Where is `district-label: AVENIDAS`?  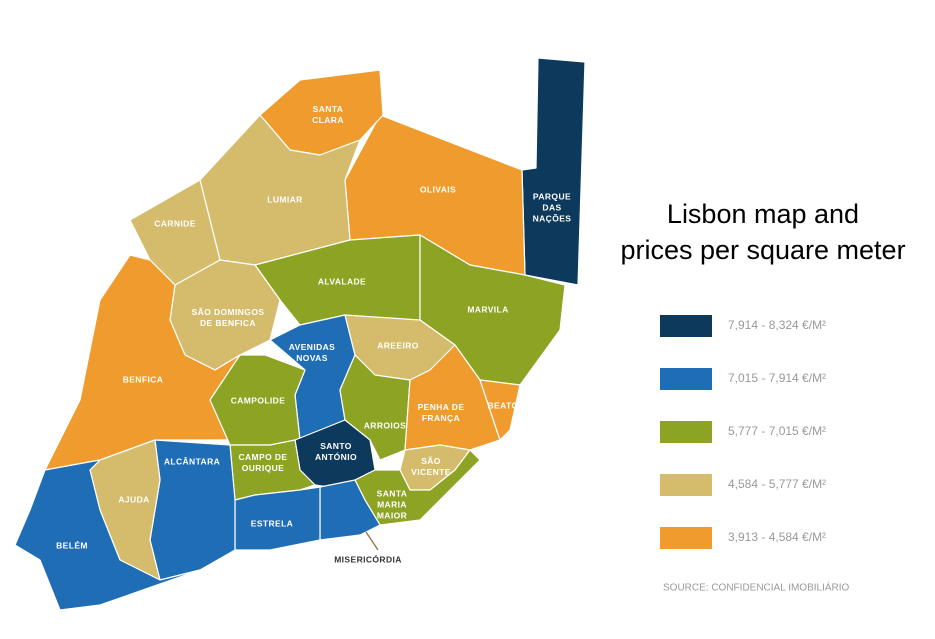 district-label: AVENIDAS is located at coordinates (312, 347).